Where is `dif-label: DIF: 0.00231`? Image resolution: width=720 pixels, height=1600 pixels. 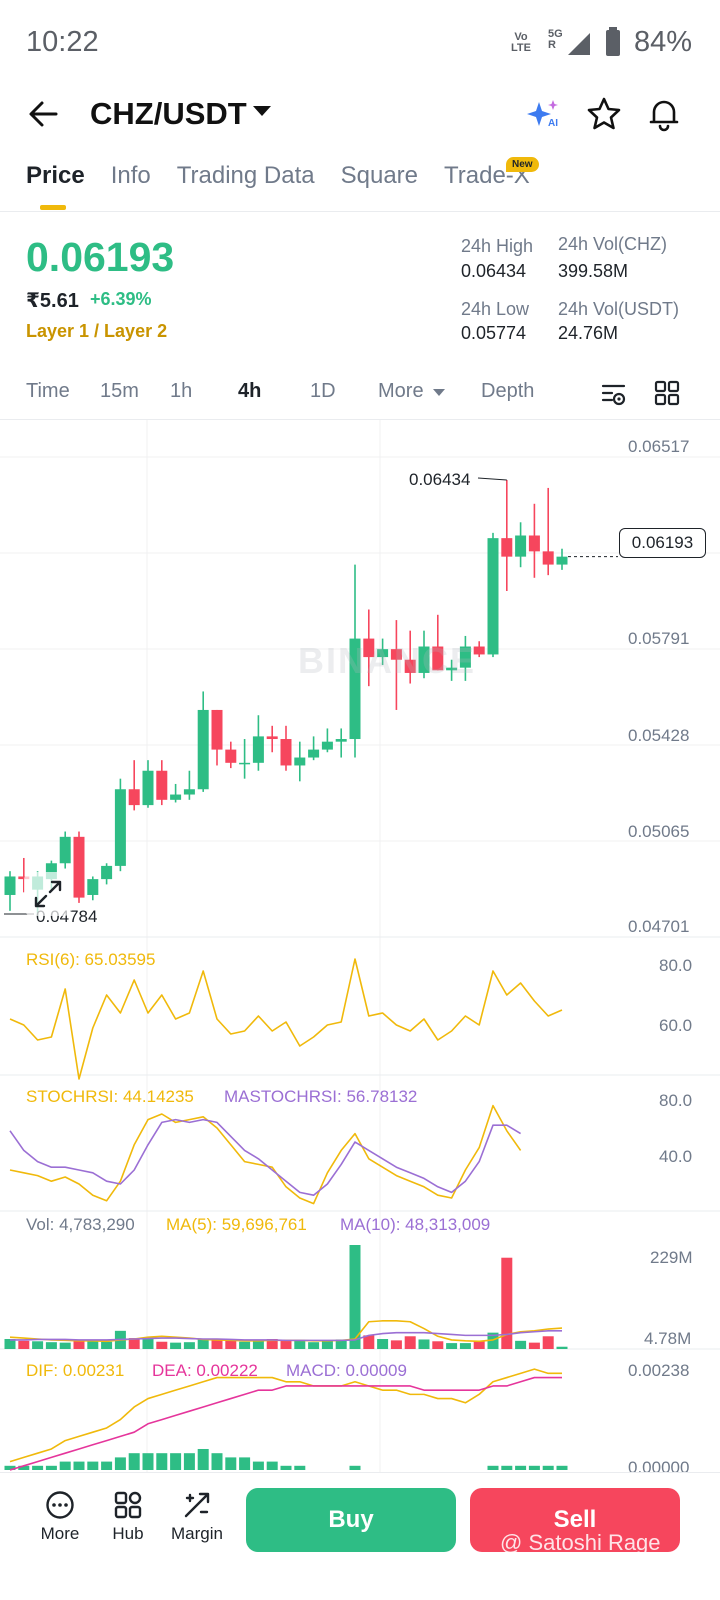 dif-label: DIF: 0.00231 is located at coordinates (75, 1370).